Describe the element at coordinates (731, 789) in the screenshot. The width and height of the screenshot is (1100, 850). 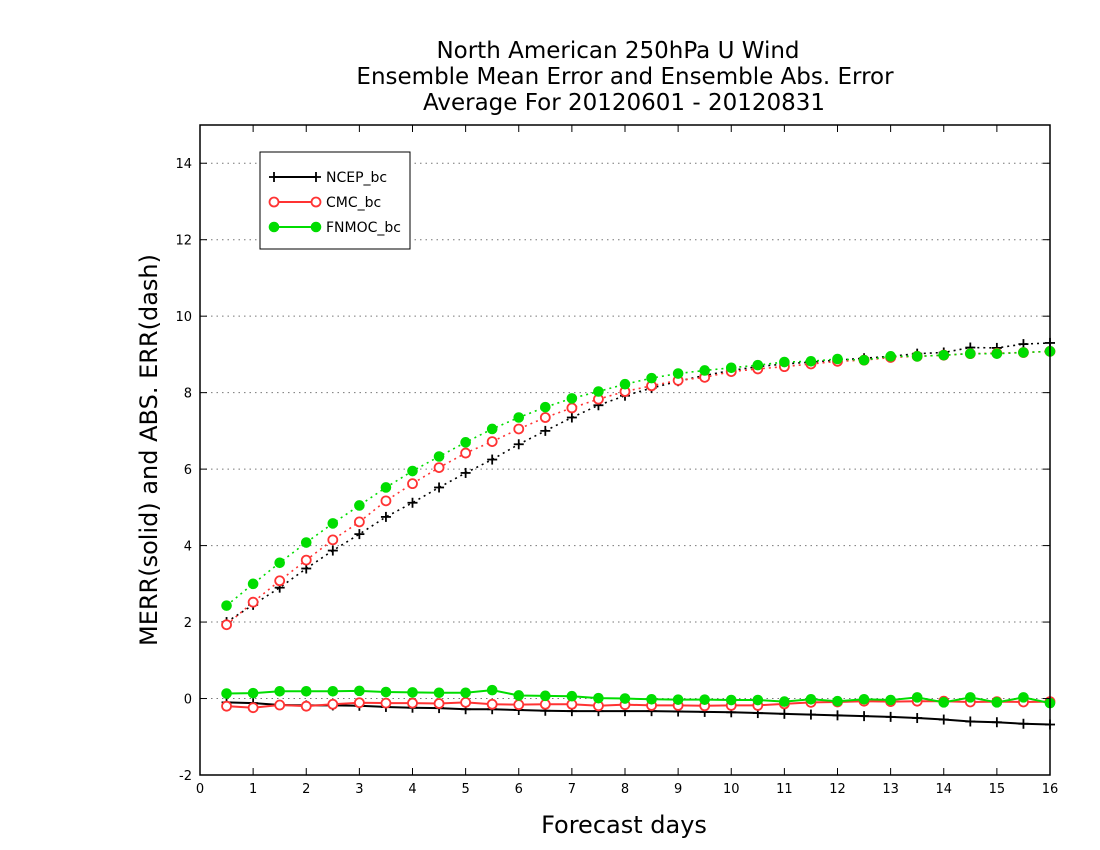
I see `x-tick-label: 10` at that location.